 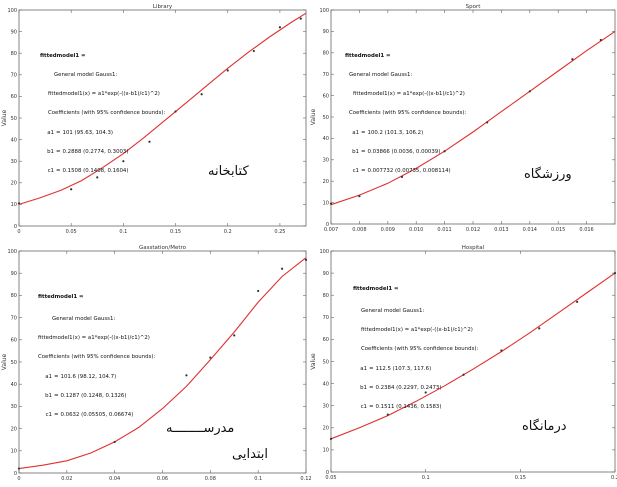 What do you see at coordinates (228, 171) in the screenshot?
I see `persian-label: کتابخانه` at bounding box center [228, 171].